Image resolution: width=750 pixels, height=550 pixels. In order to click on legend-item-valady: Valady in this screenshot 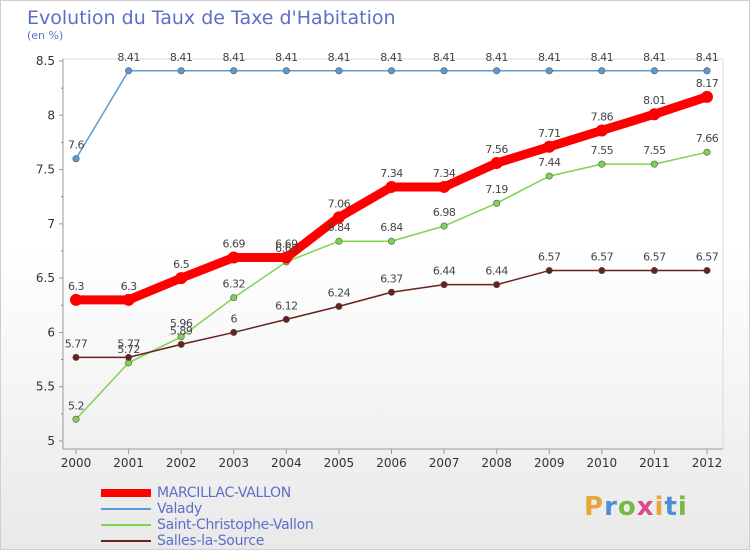, I will do `click(207, 509)`.